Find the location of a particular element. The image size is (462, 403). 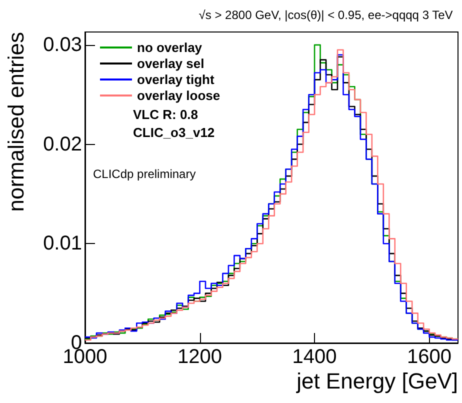

y-tick-label: 0.01 is located at coordinates (62, 243).